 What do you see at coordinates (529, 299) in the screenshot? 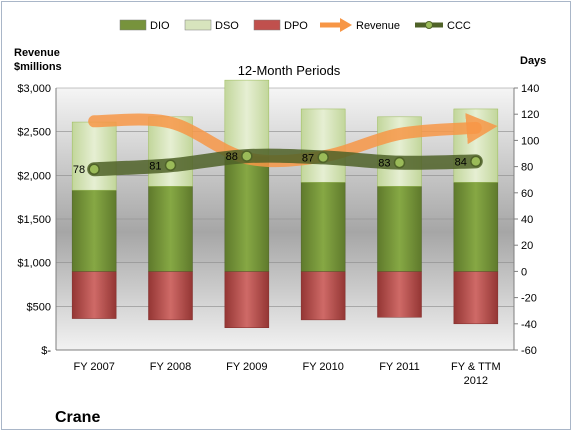
I see `right-tick-label: -20` at bounding box center [529, 299].